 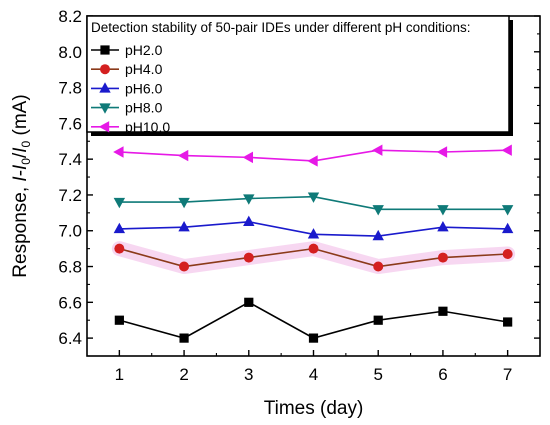 I want to click on y-axis-title-i2: I, so click(x=20, y=167).